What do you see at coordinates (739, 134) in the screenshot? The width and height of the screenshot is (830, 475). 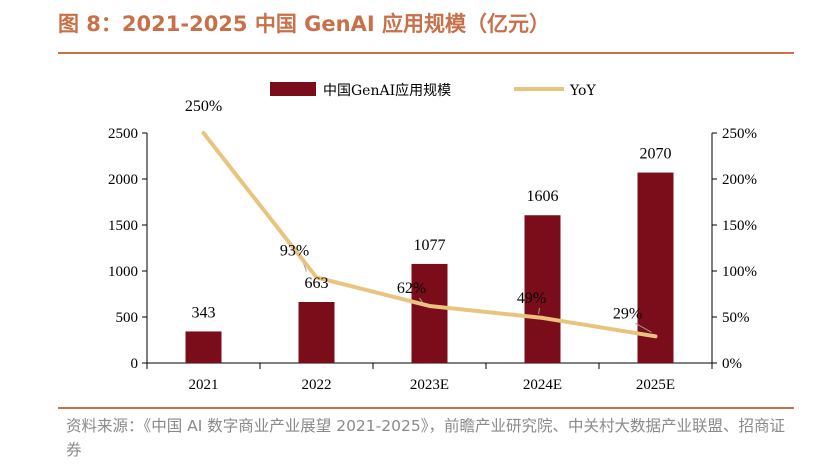 I see `y-right-tick-label: 250%` at bounding box center [739, 134].